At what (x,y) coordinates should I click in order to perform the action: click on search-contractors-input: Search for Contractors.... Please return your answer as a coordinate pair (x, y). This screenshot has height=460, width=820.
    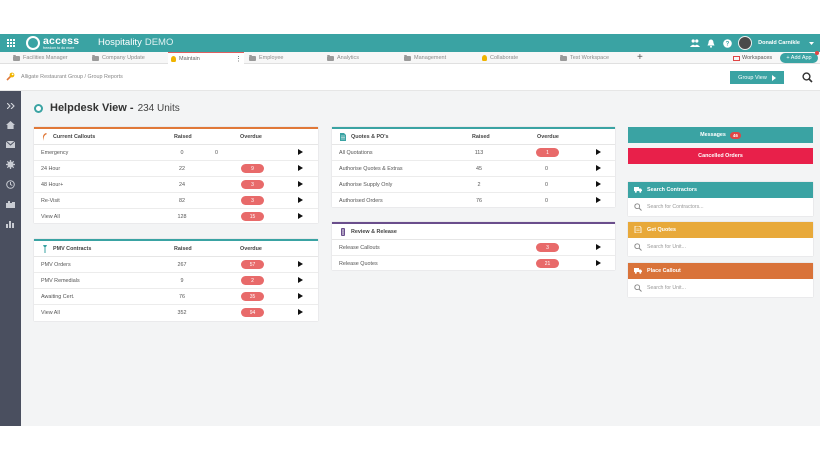
    Looking at the image, I should click on (720, 207).